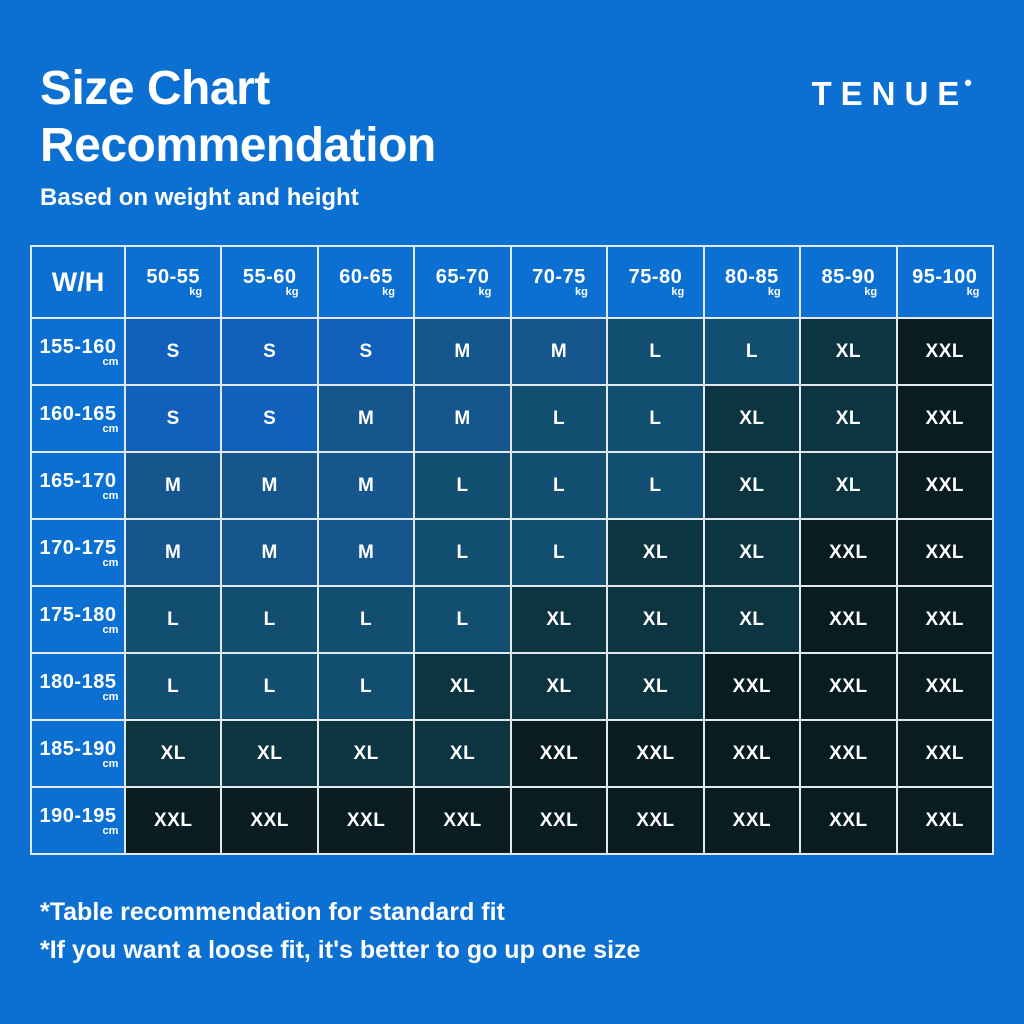  I want to click on size-cell-165-170-50-55: M, so click(173, 485).